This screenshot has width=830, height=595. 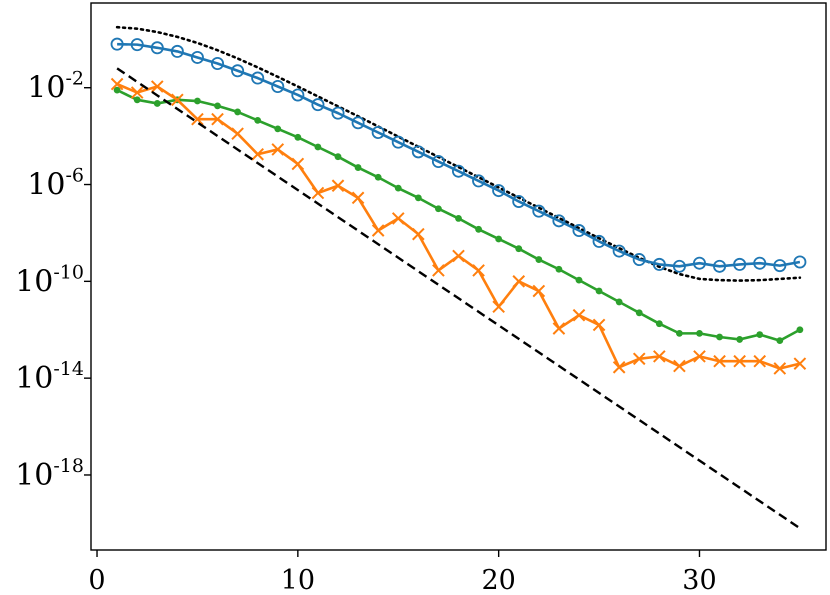 I want to click on xtick-label-3: 30, so click(x=699, y=580).